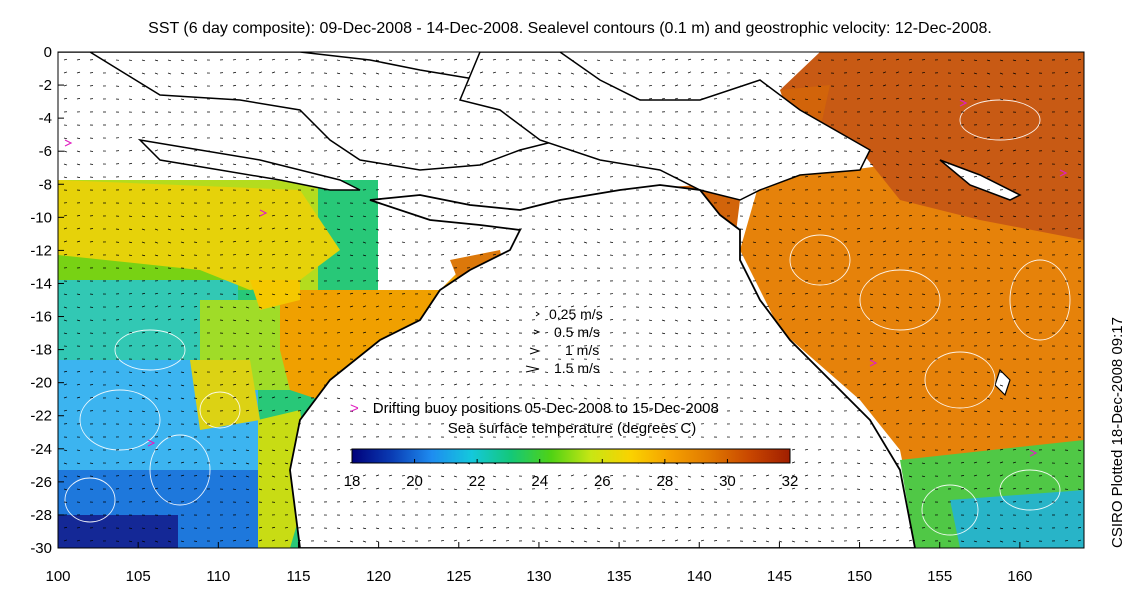 The width and height of the screenshot is (1140, 600). Describe the element at coordinates (538, 576) in the screenshot. I see `x-tick-label: 130` at that location.